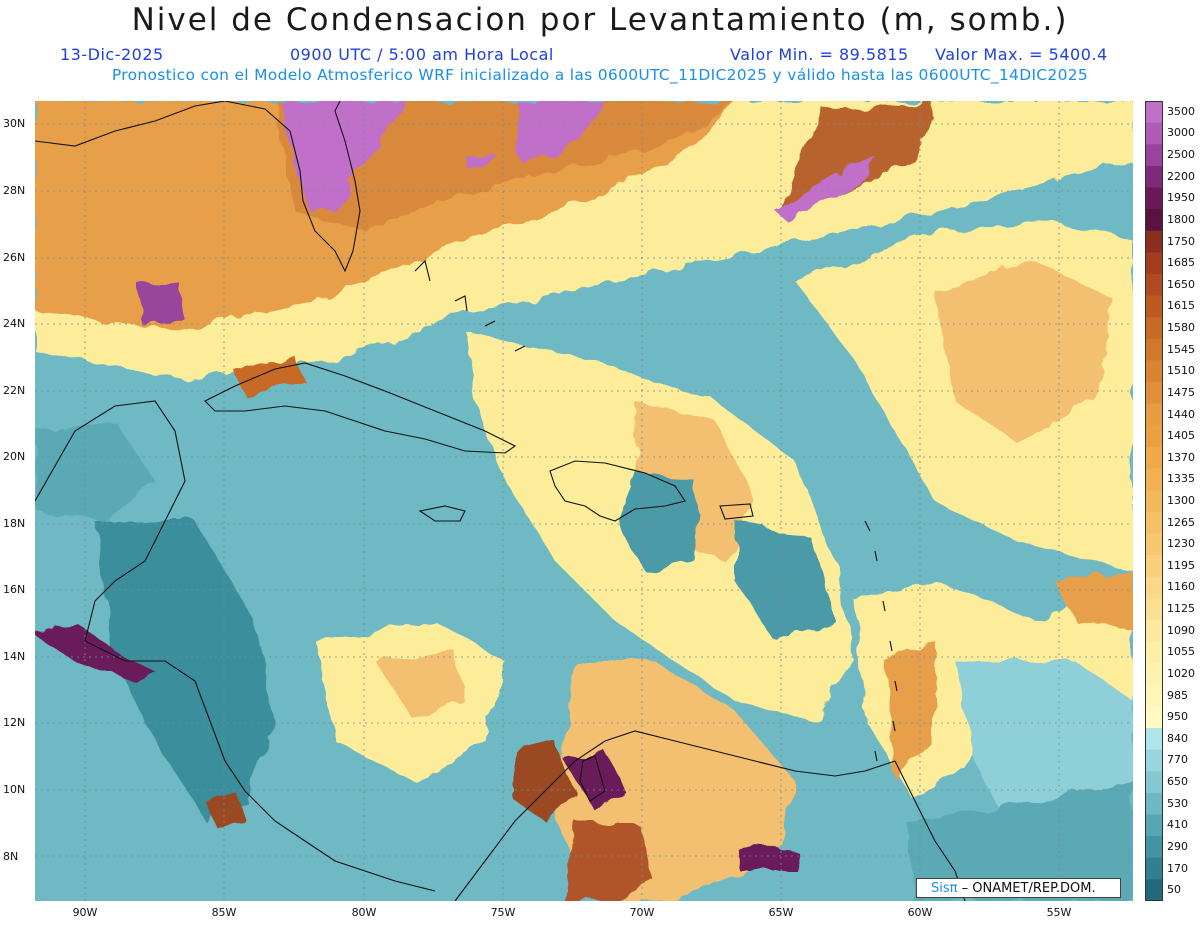 Image resolution: width=1200 pixels, height=927 pixels. What do you see at coordinates (1154, 501) in the screenshot?
I see `colorbar-frame` at bounding box center [1154, 501].